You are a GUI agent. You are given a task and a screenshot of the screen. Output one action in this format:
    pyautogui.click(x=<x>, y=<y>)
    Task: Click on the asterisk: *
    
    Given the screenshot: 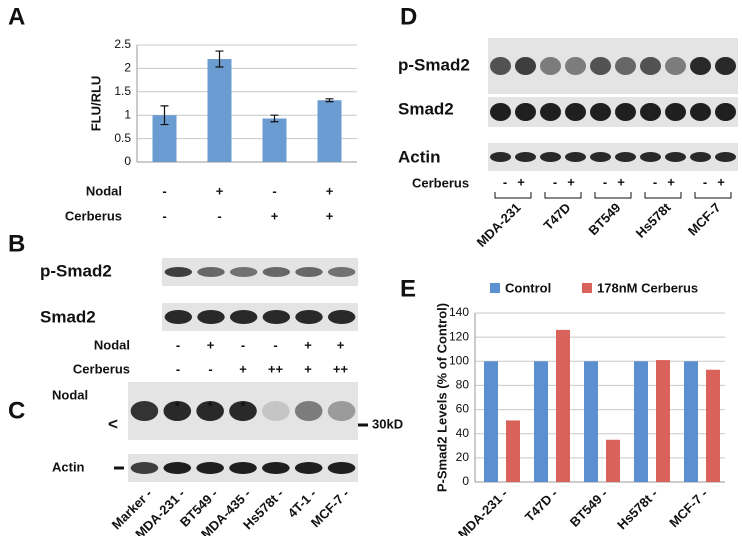 What is the action you would take?
    pyautogui.click(x=243, y=405)
    